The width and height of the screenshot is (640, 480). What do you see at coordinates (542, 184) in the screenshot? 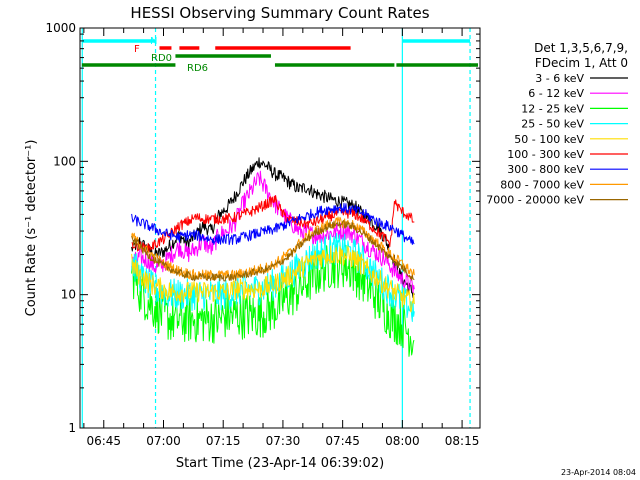
I see `legend-entry-label: 800 - 7000 keV` at bounding box center [542, 184].